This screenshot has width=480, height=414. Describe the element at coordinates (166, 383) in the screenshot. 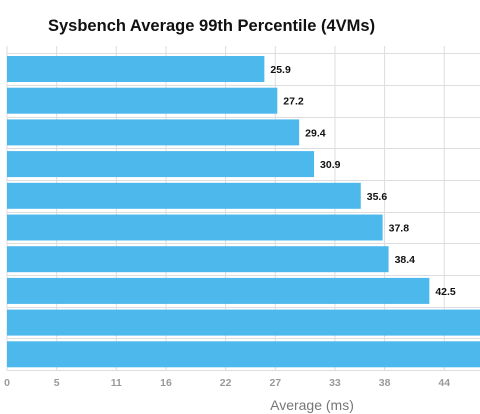

I see `x-tick-label: 16` at that location.